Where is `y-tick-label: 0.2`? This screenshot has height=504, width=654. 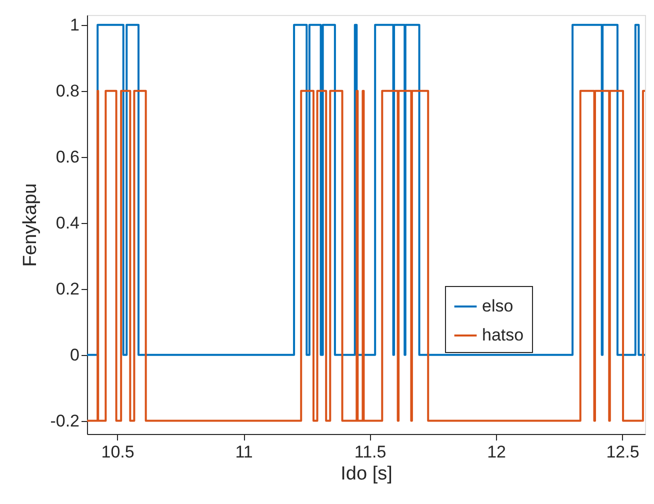 y-tick-label: 0.2 is located at coordinates (68, 288).